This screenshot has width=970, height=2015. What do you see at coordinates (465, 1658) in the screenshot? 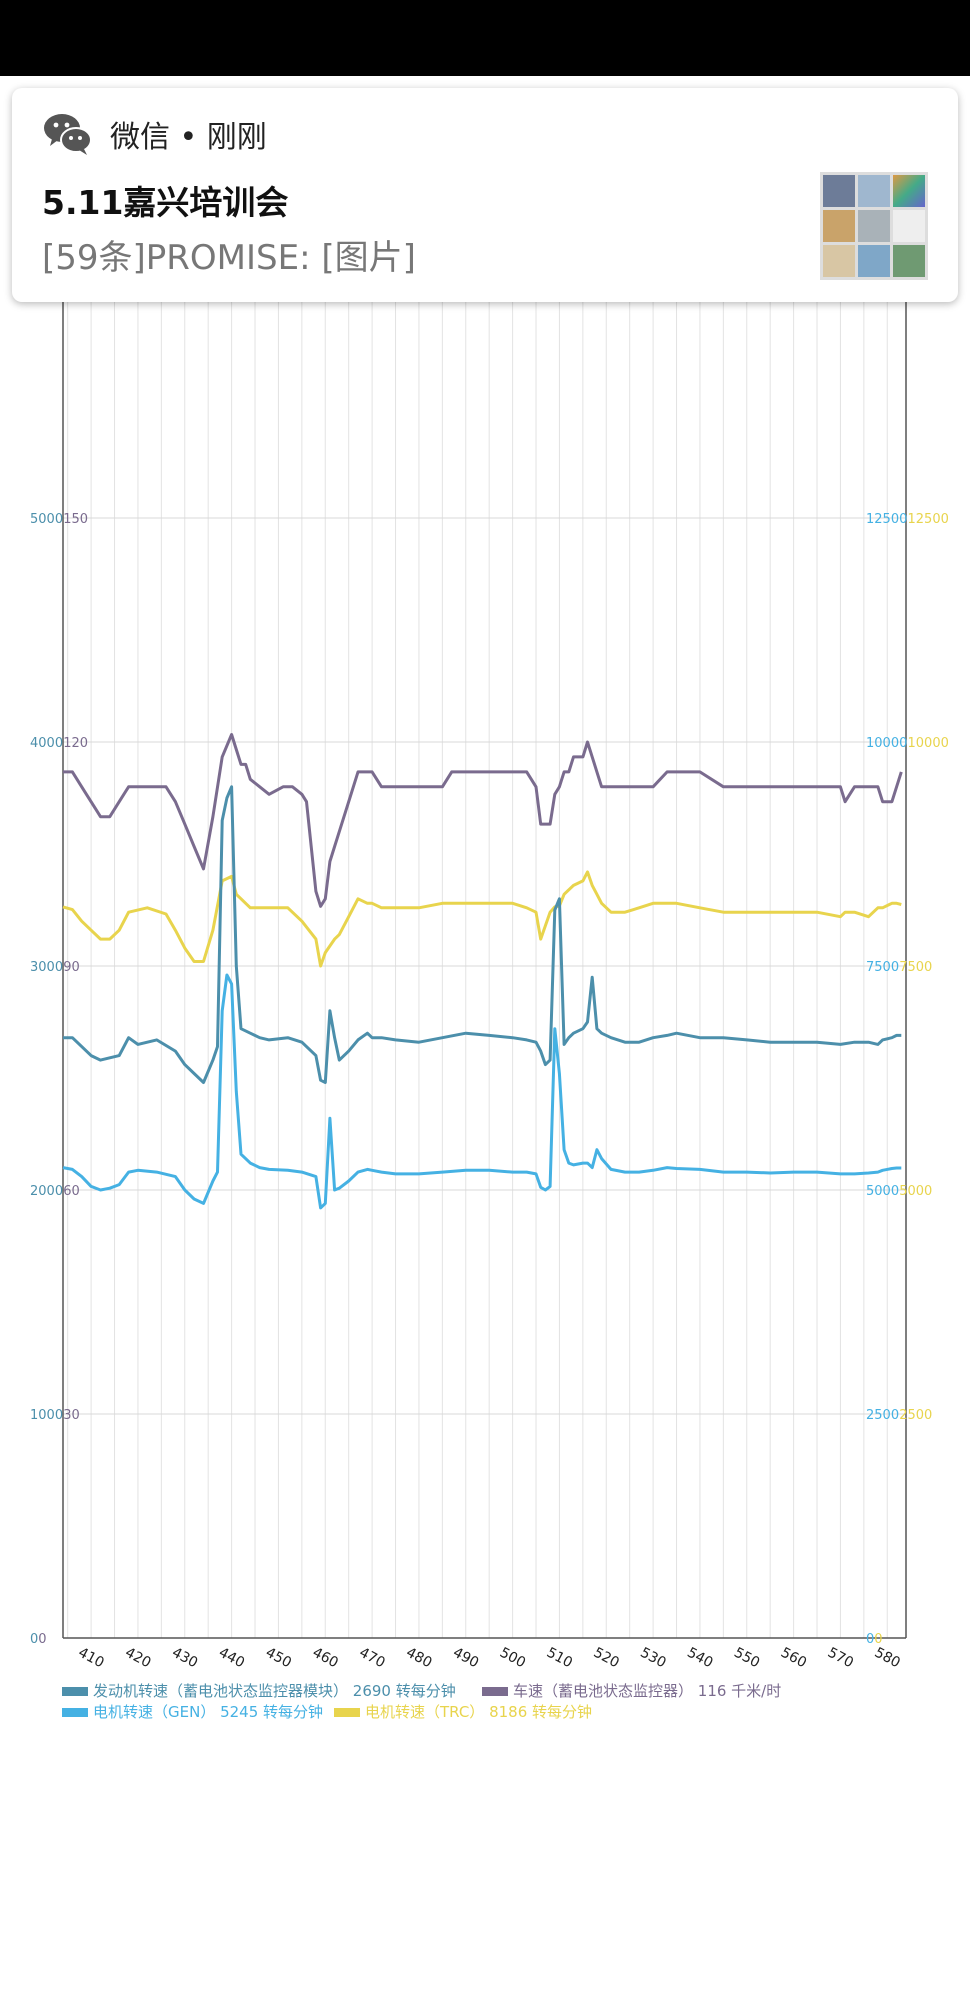
I see `x-axis-tick-label: 490` at bounding box center [465, 1658].